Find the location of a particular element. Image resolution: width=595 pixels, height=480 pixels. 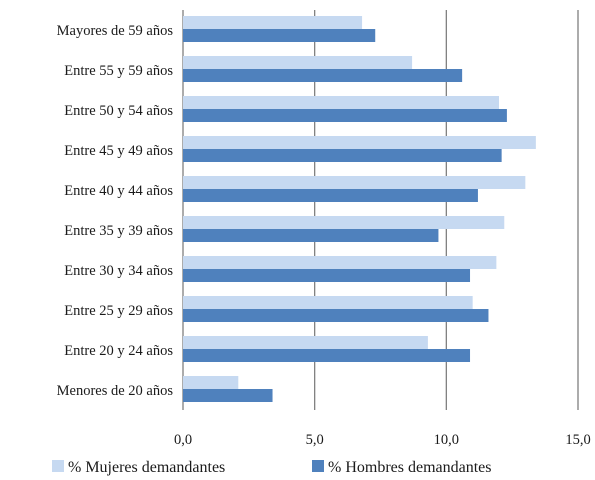

legend-label-hombres: % Hombres demandantes is located at coordinates (410, 467).